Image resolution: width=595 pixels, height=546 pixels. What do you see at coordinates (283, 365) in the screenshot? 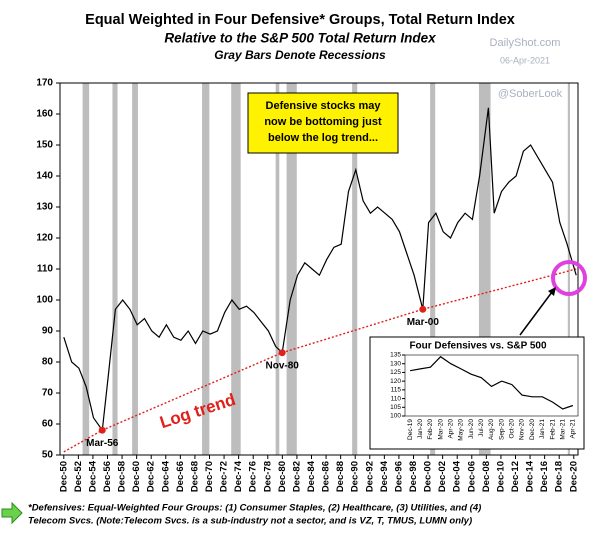
I see `point-label: Nov-80` at bounding box center [283, 365].